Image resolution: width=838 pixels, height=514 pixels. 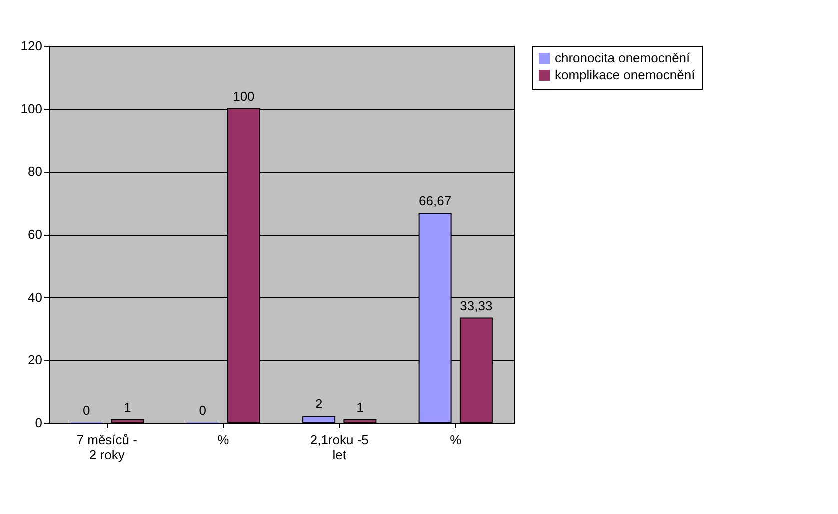 I want to click on y-tick-label: 80, so click(x=35, y=172).